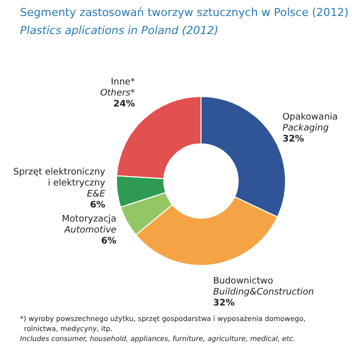 The width and height of the screenshot is (352, 359). I want to click on data-label: 24%, so click(124, 105).